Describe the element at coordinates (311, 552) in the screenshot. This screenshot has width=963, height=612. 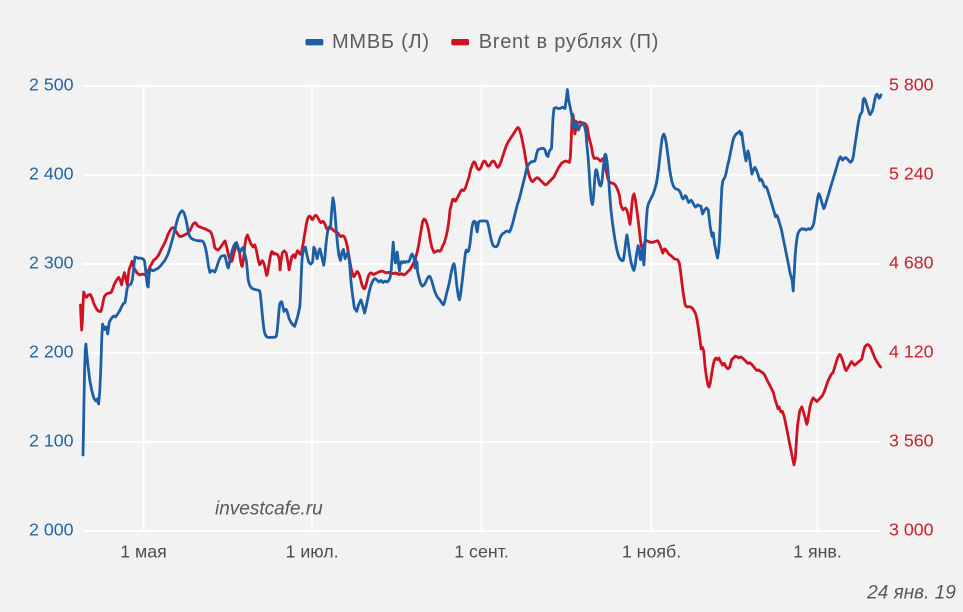
I see `svg-text: 1 июл.` at that location.